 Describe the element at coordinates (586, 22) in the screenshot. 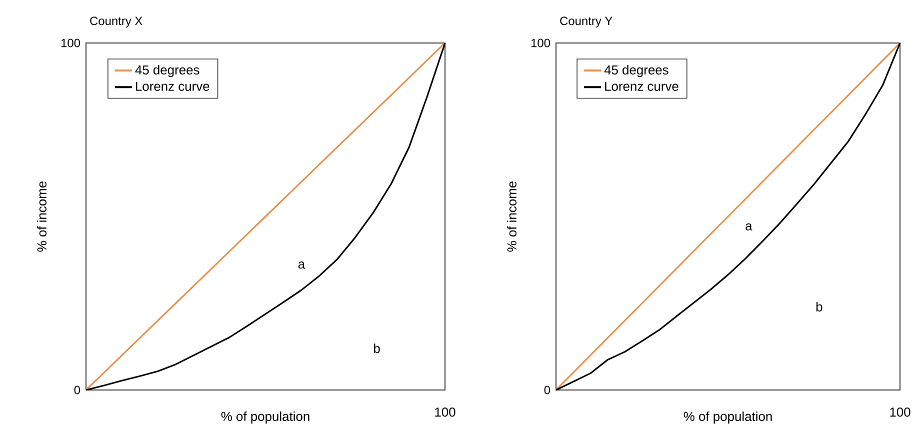

I see `chart-title: Country Y` at that location.